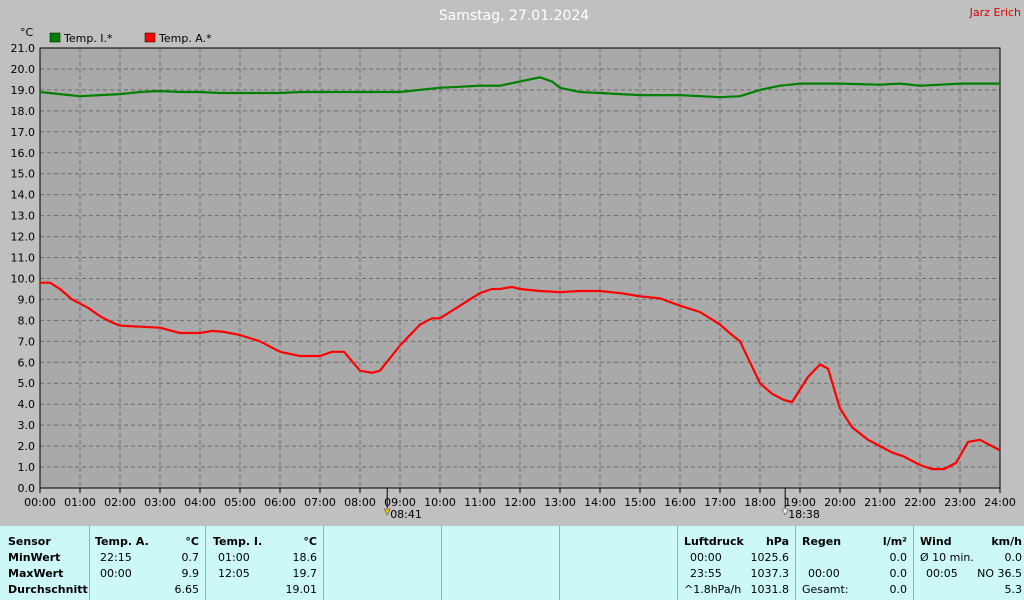  Describe the element at coordinates (1000, 502) in the screenshot. I see `x-tick-label: 24:00` at that location.